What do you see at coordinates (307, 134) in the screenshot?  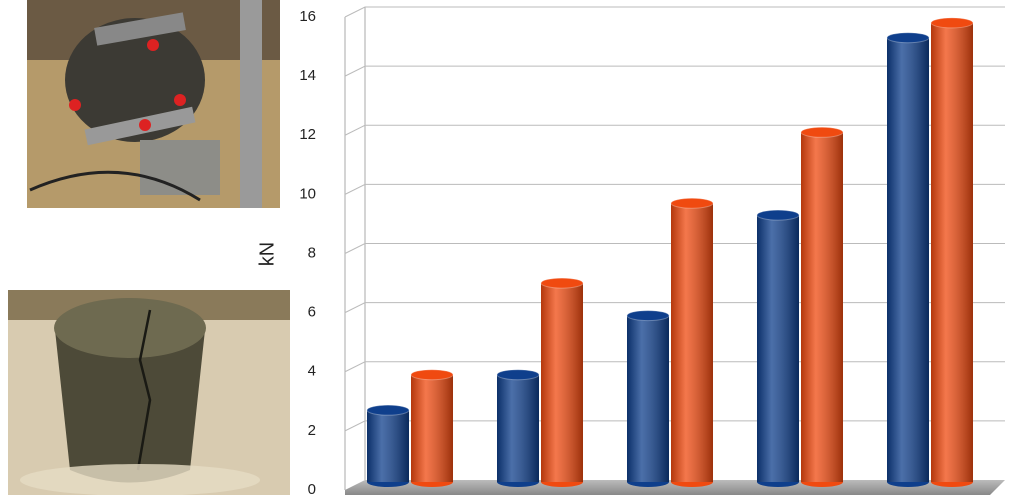 I see `y-tick-label: 12` at bounding box center [307, 134].